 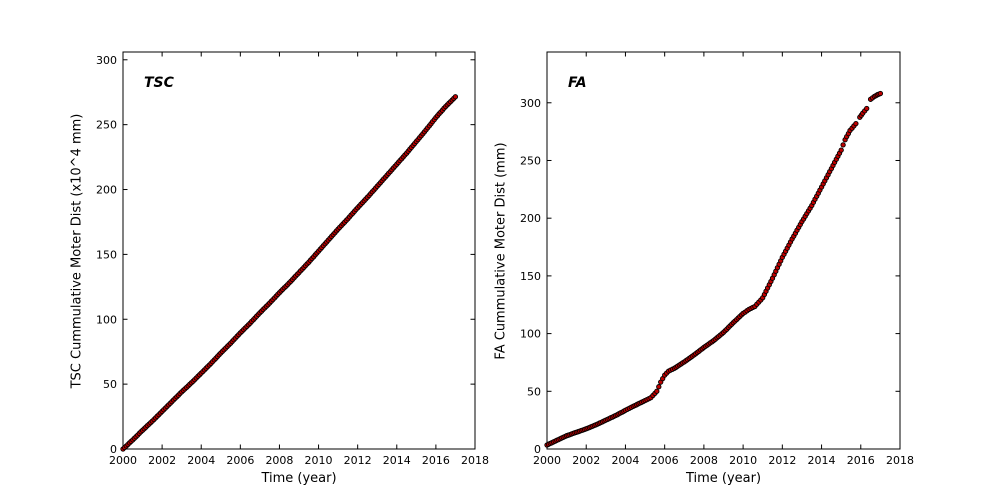 What do you see at coordinates (577, 83) in the screenshot?
I see `fa-annotation: FA` at bounding box center [577, 83].